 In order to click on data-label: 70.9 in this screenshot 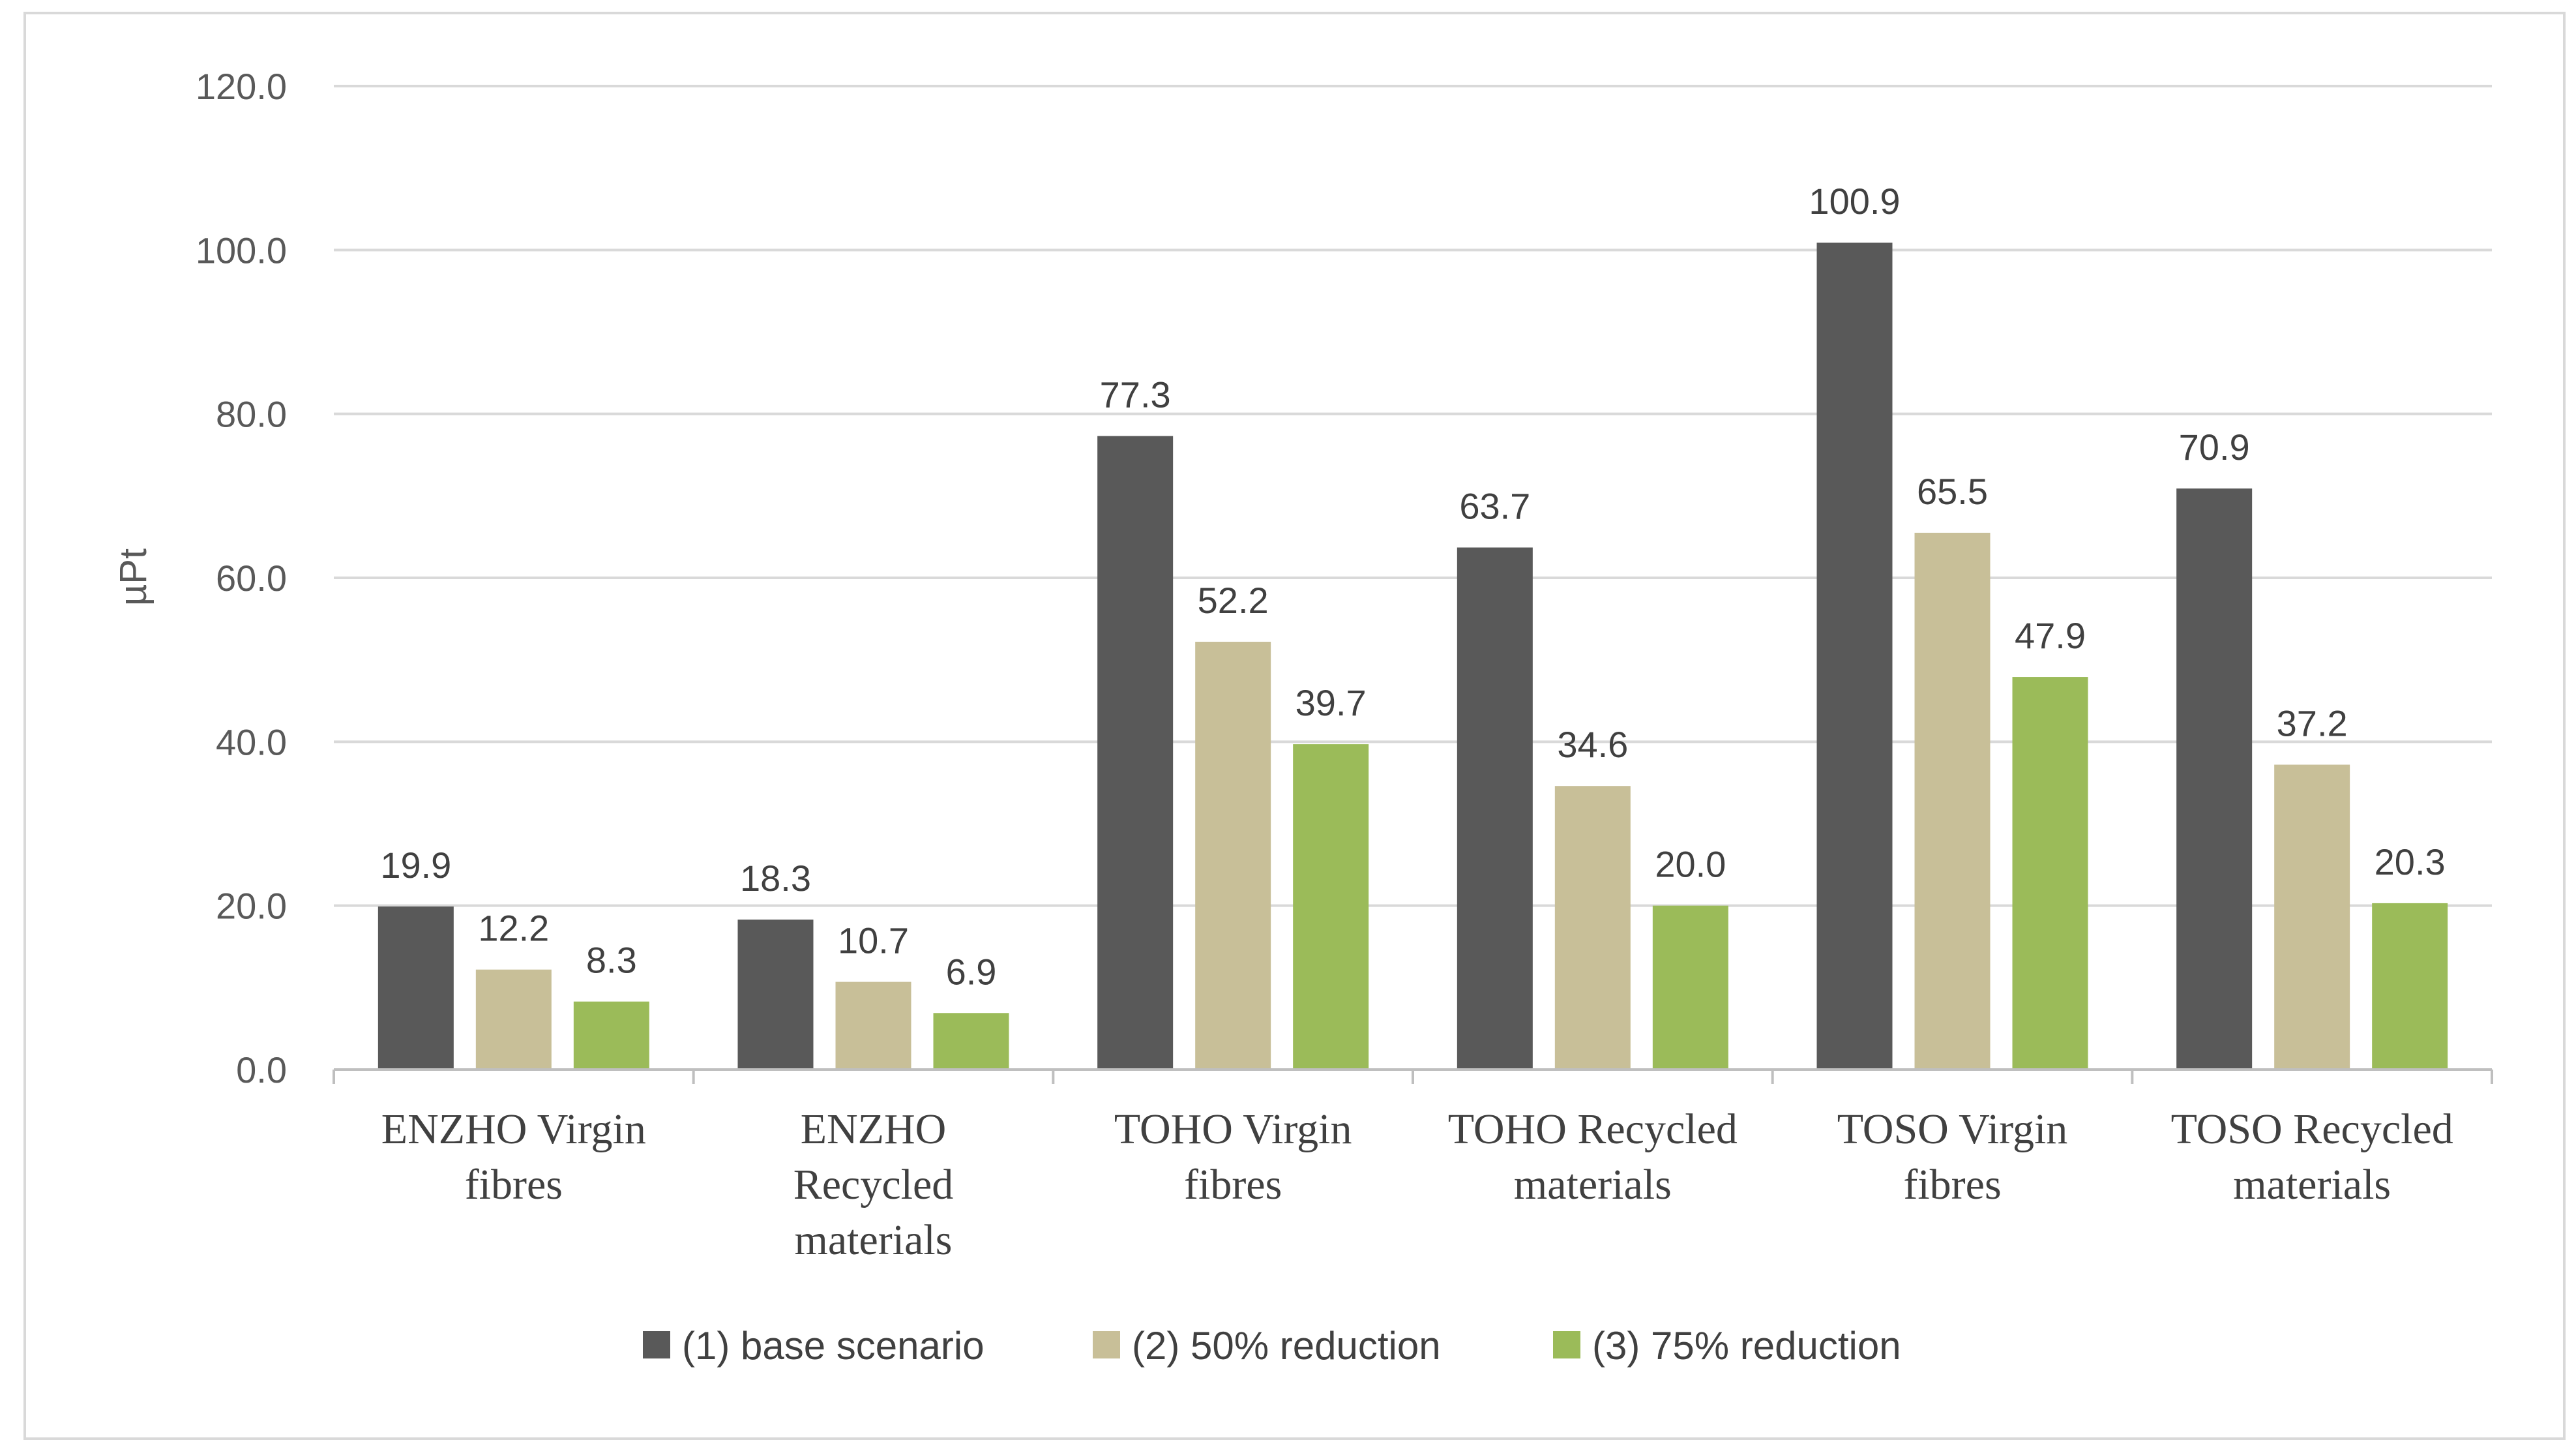, I will do `click(2214, 448)`.